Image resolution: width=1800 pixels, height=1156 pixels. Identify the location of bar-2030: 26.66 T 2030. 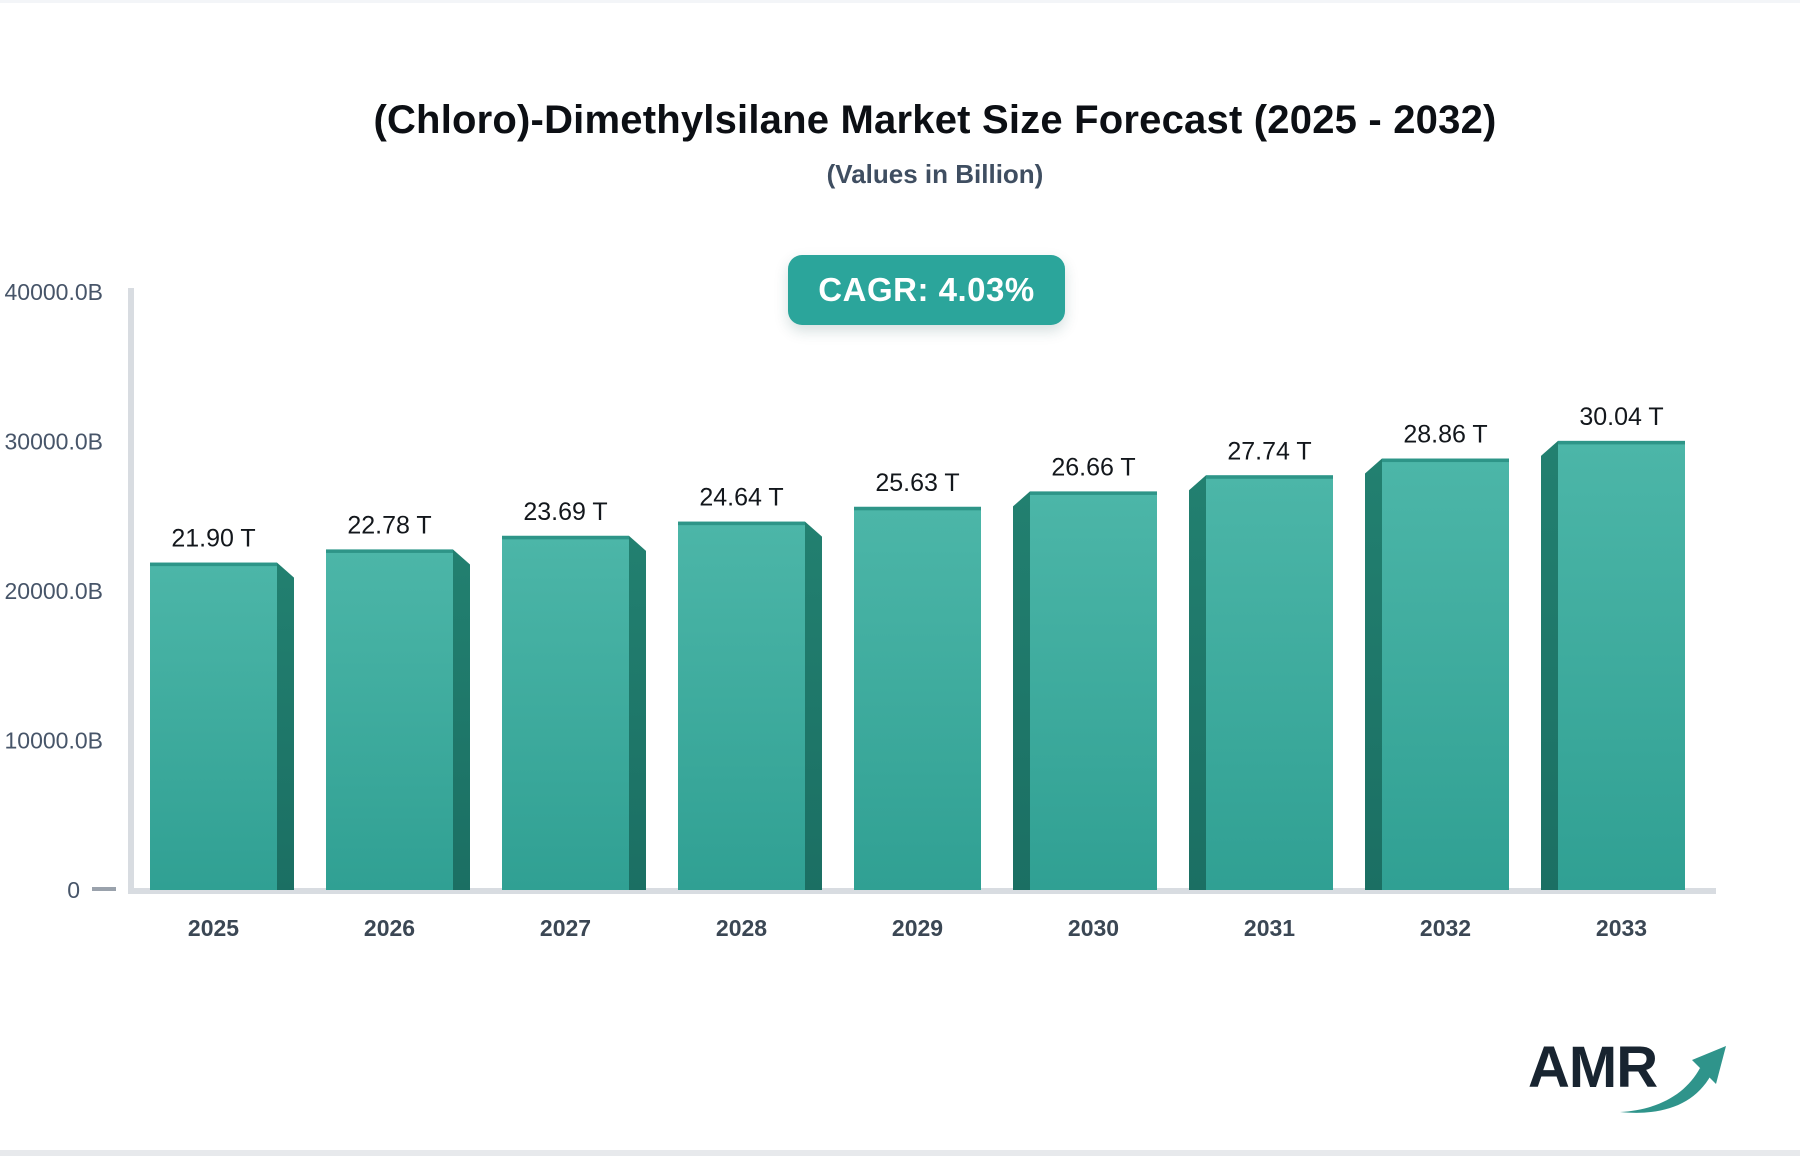
(1085, 697).